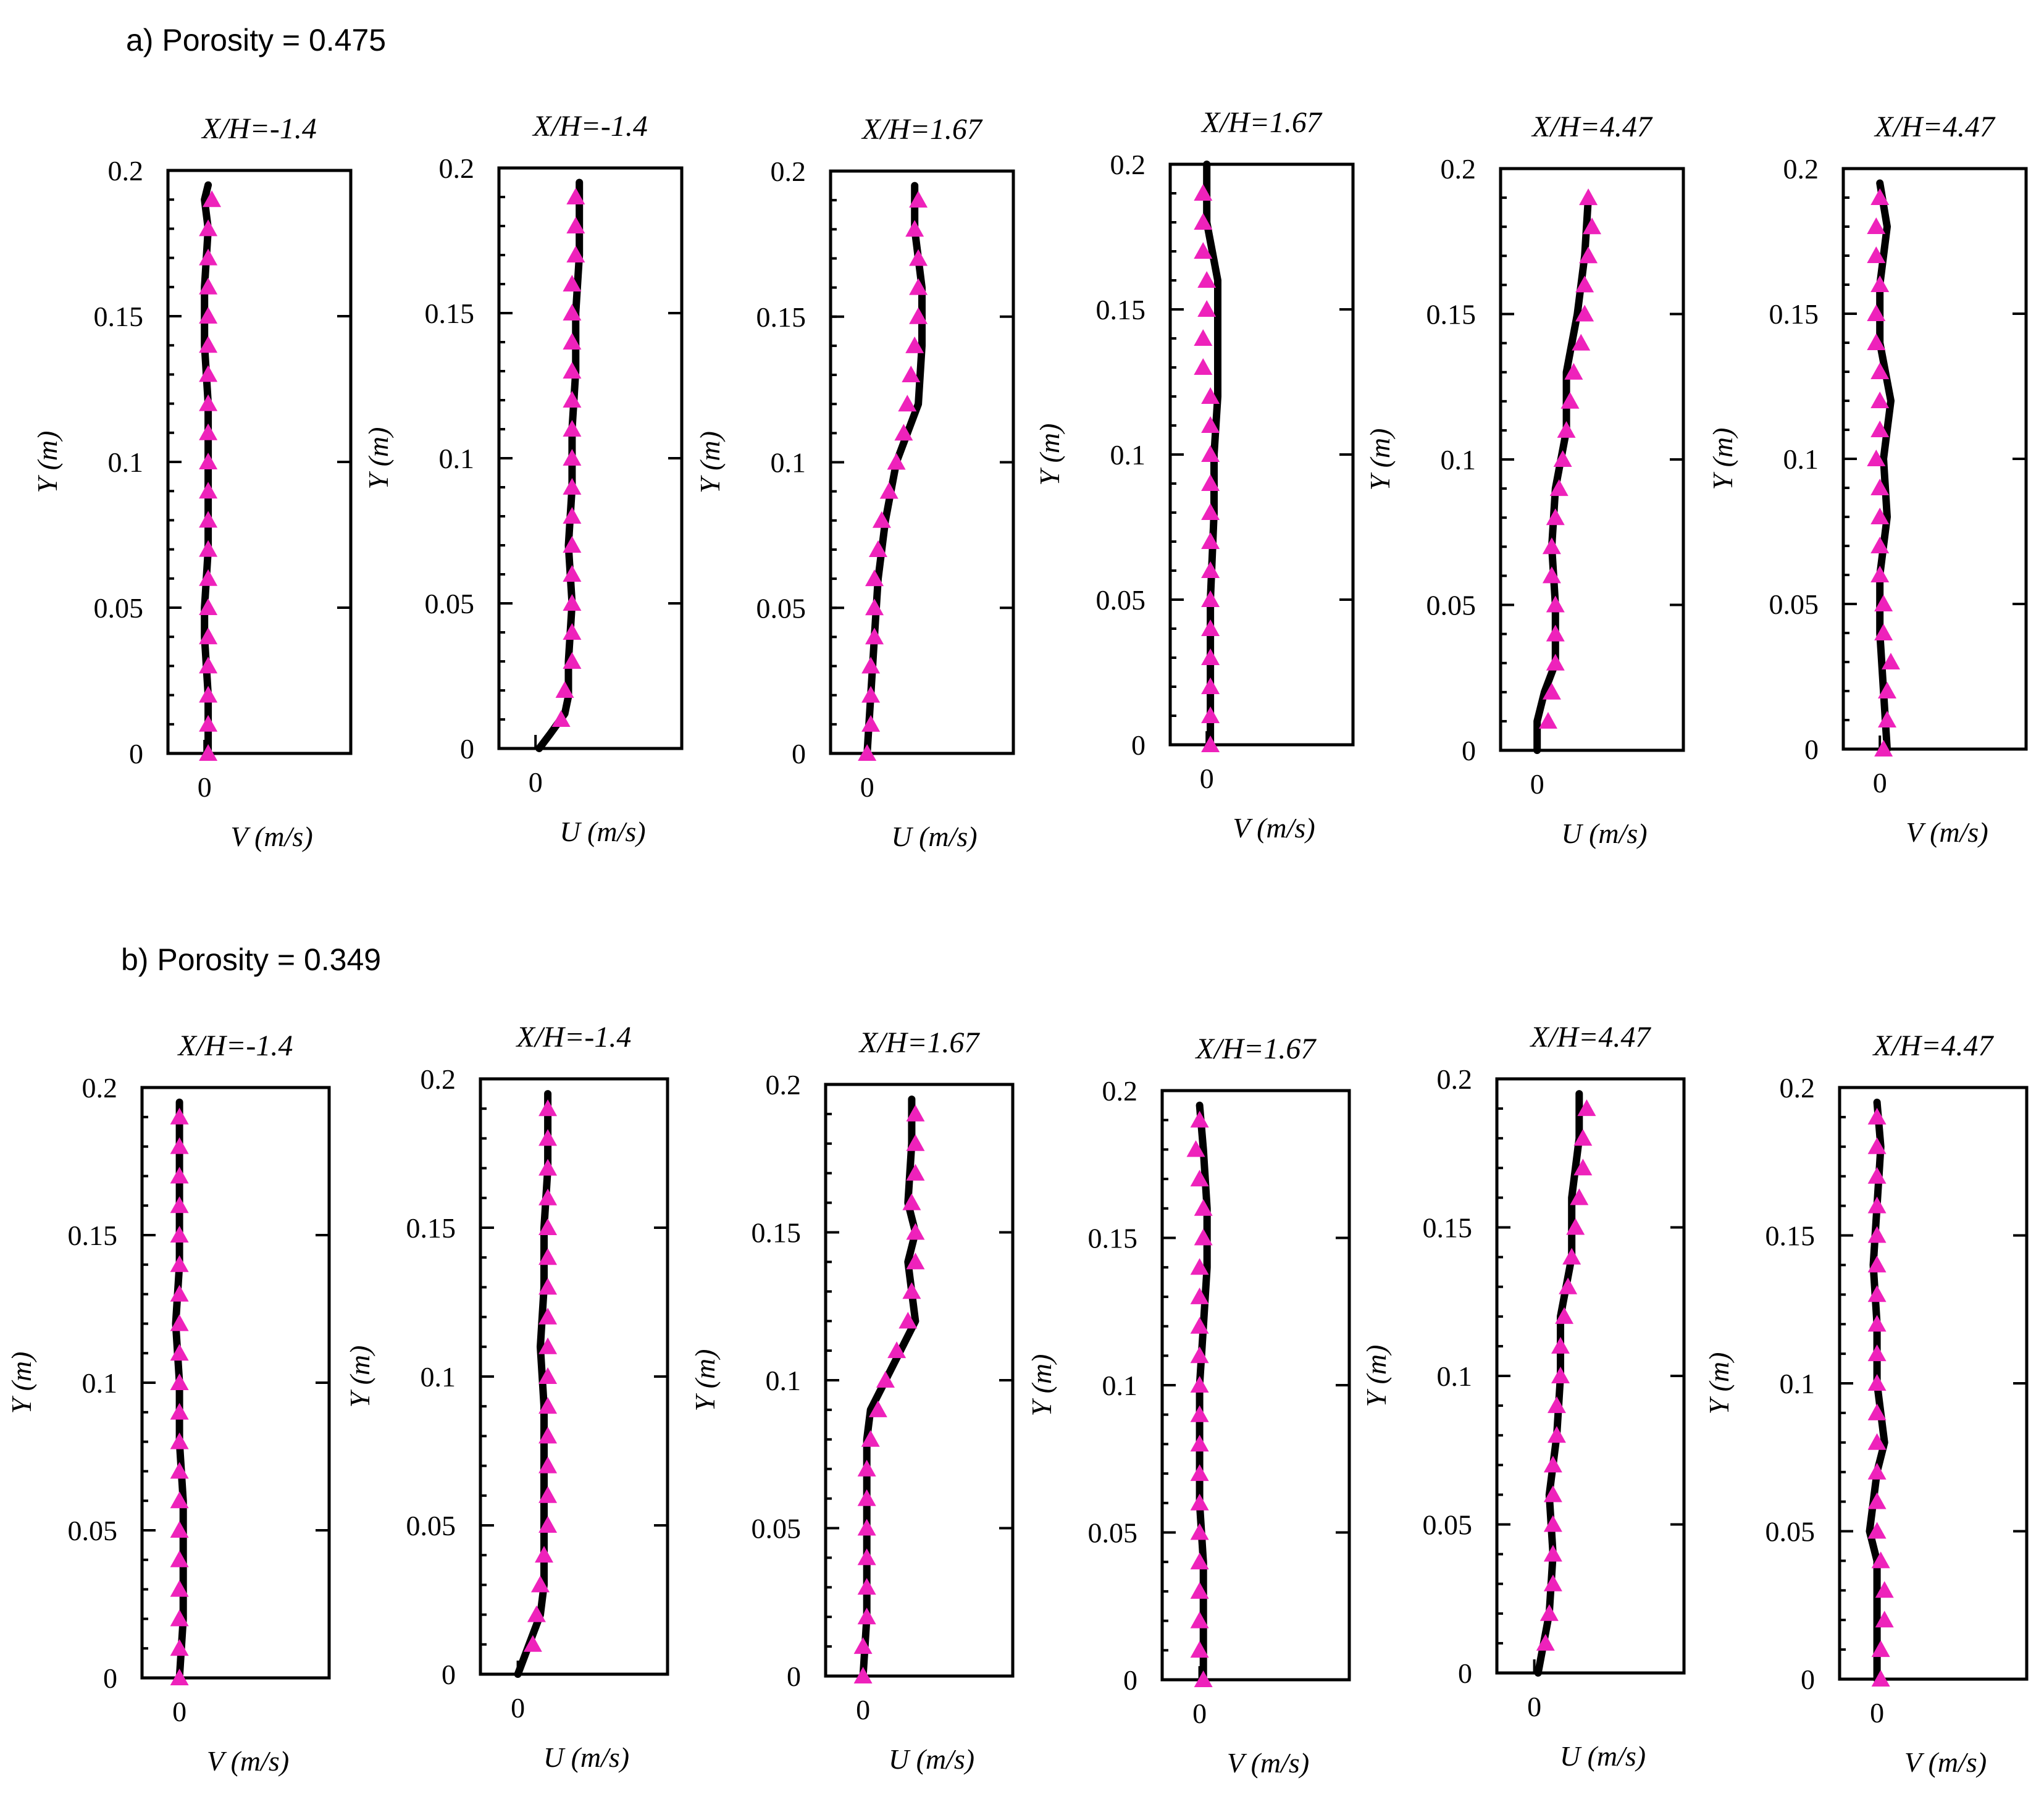  I want to click on simulation-line, so click(1212, 455).